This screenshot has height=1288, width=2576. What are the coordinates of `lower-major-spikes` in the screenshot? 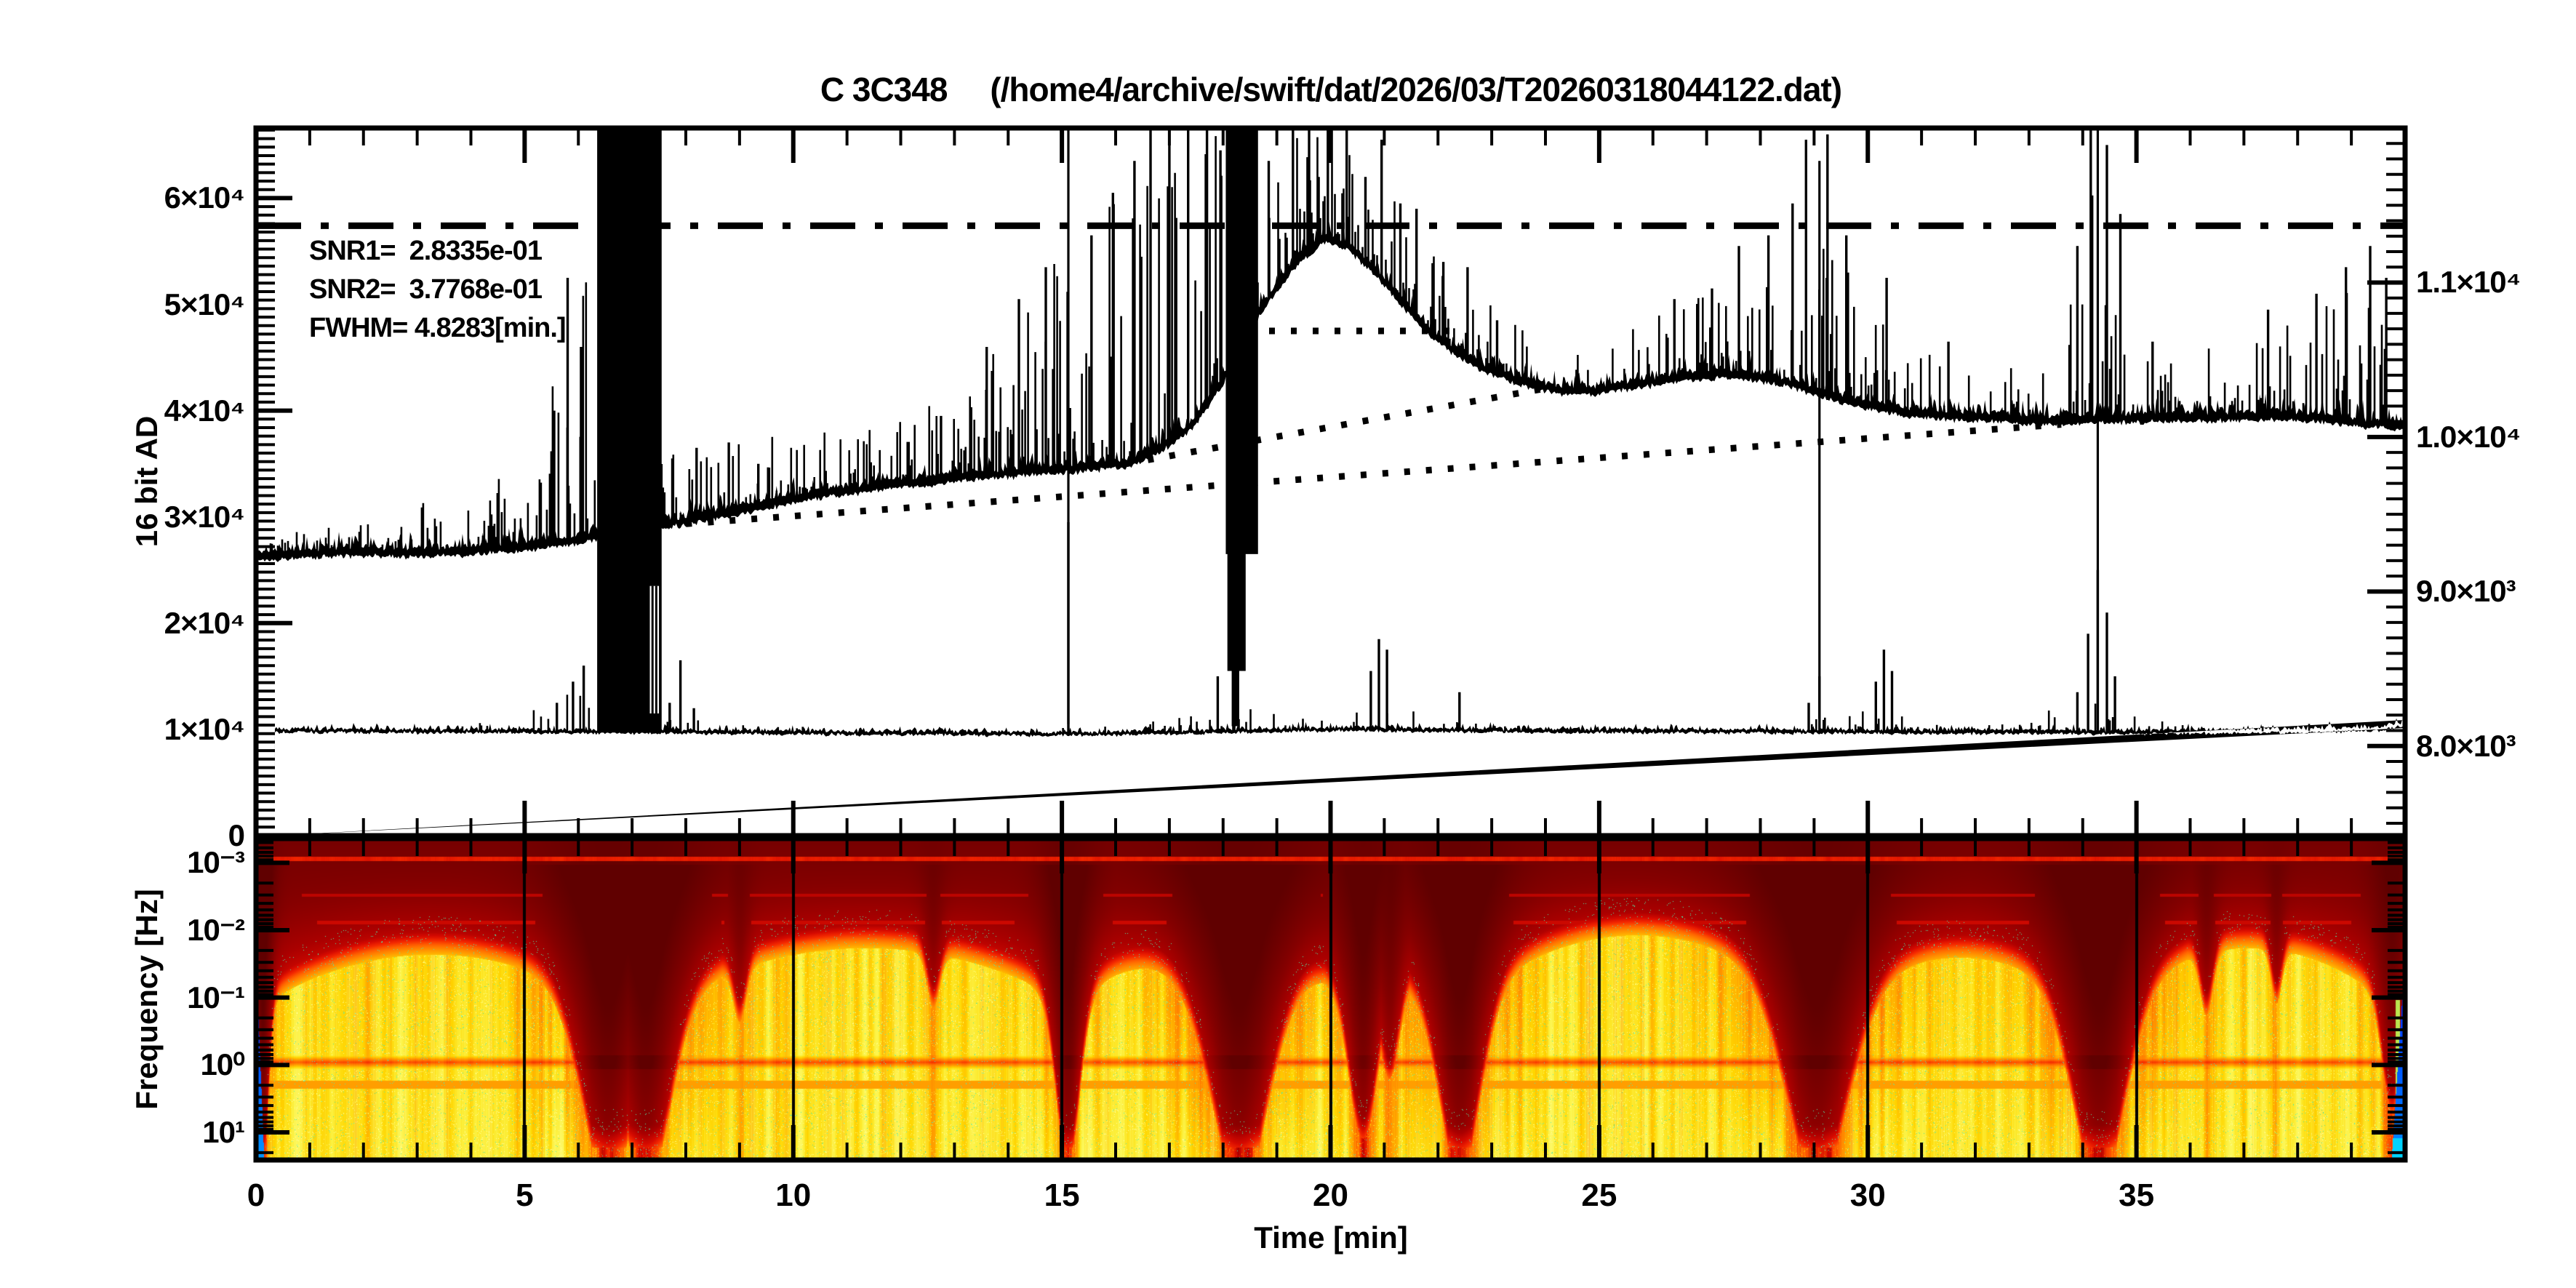 It's located at (1336, 628).